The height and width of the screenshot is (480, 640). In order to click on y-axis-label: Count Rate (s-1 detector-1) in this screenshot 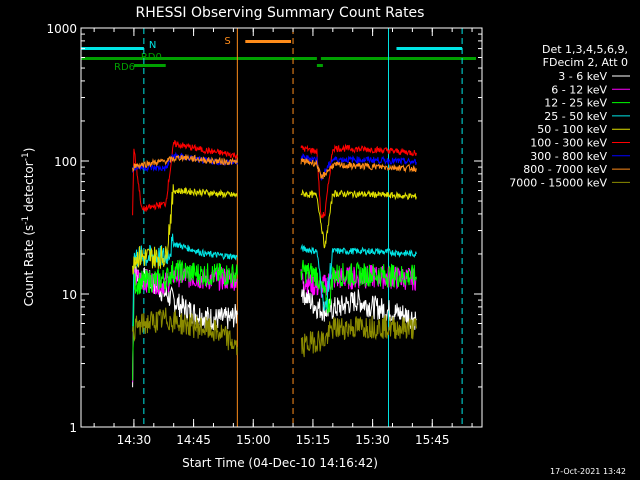, I will do `click(28, 227)`.